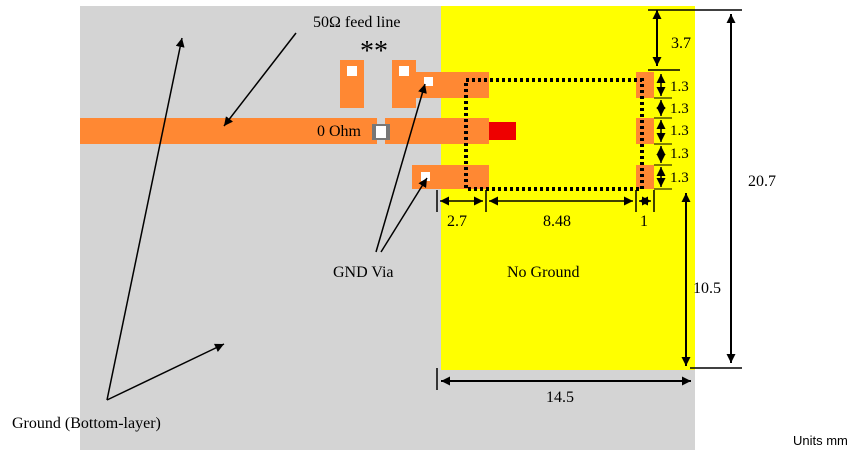 The width and height of the screenshot is (859, 455). What do you see at coordinates (260, 79) in the screenshot?
I see `feed-line-arrow` at bounding box center [260, 79].